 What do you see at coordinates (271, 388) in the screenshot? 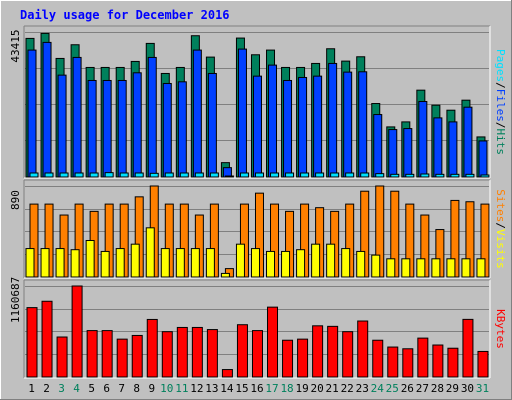
I see `x-tick-label: 17` at bounding box center [271, 388].